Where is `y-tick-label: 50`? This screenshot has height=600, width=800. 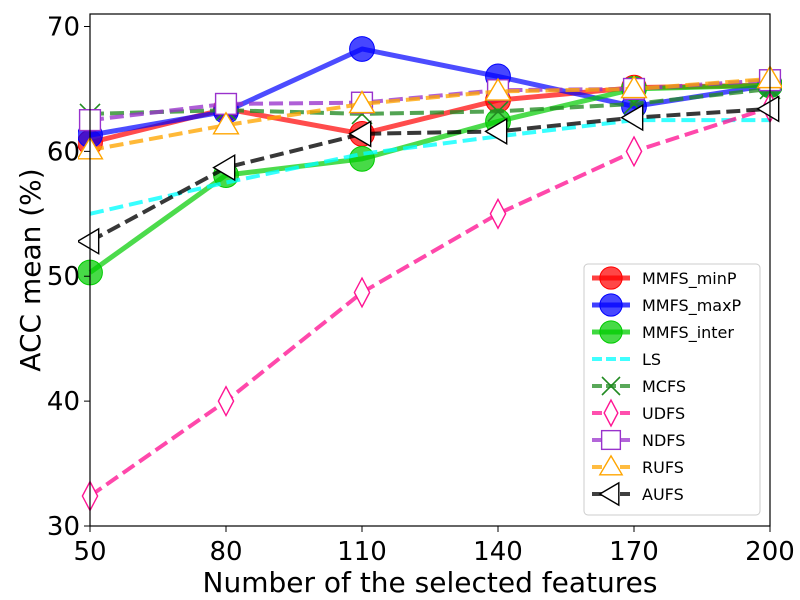
y-tick-label: 50 is located at coordinates (63, 277).